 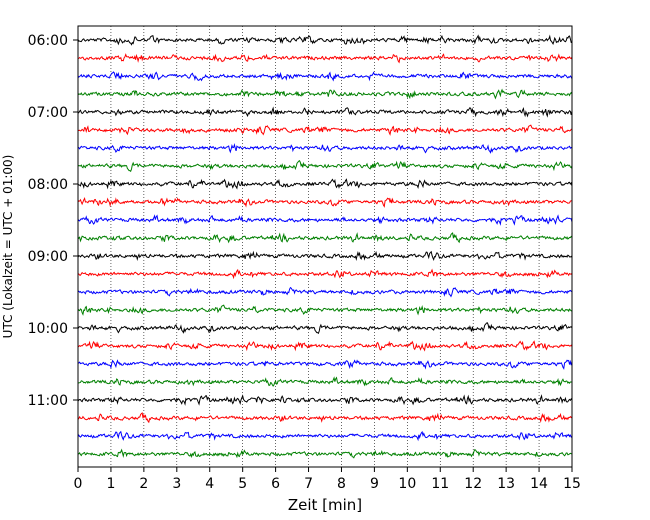 What do you see at coordinates (48, 329) in the screenshot?
I see `y-tick-label: 10:00` at bounding box center [48, 329].